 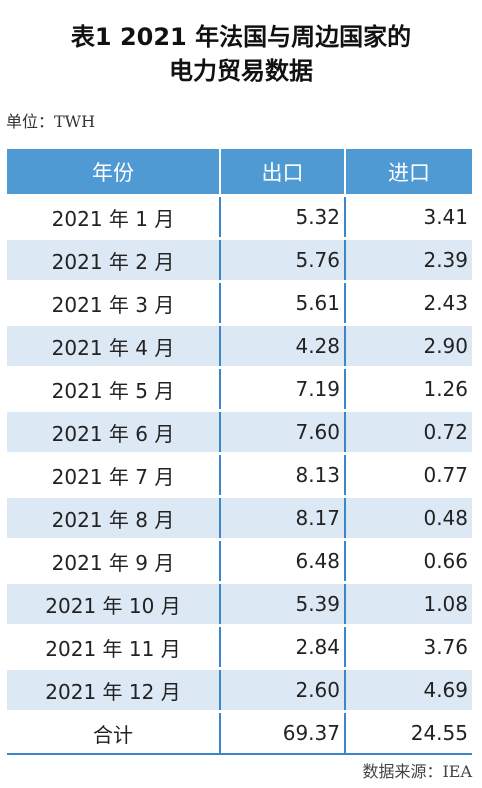 What do you see at coordinates (408, 431) in the screenshot?
I see `import-cell: 0.72` at bounding box center [408, 431].